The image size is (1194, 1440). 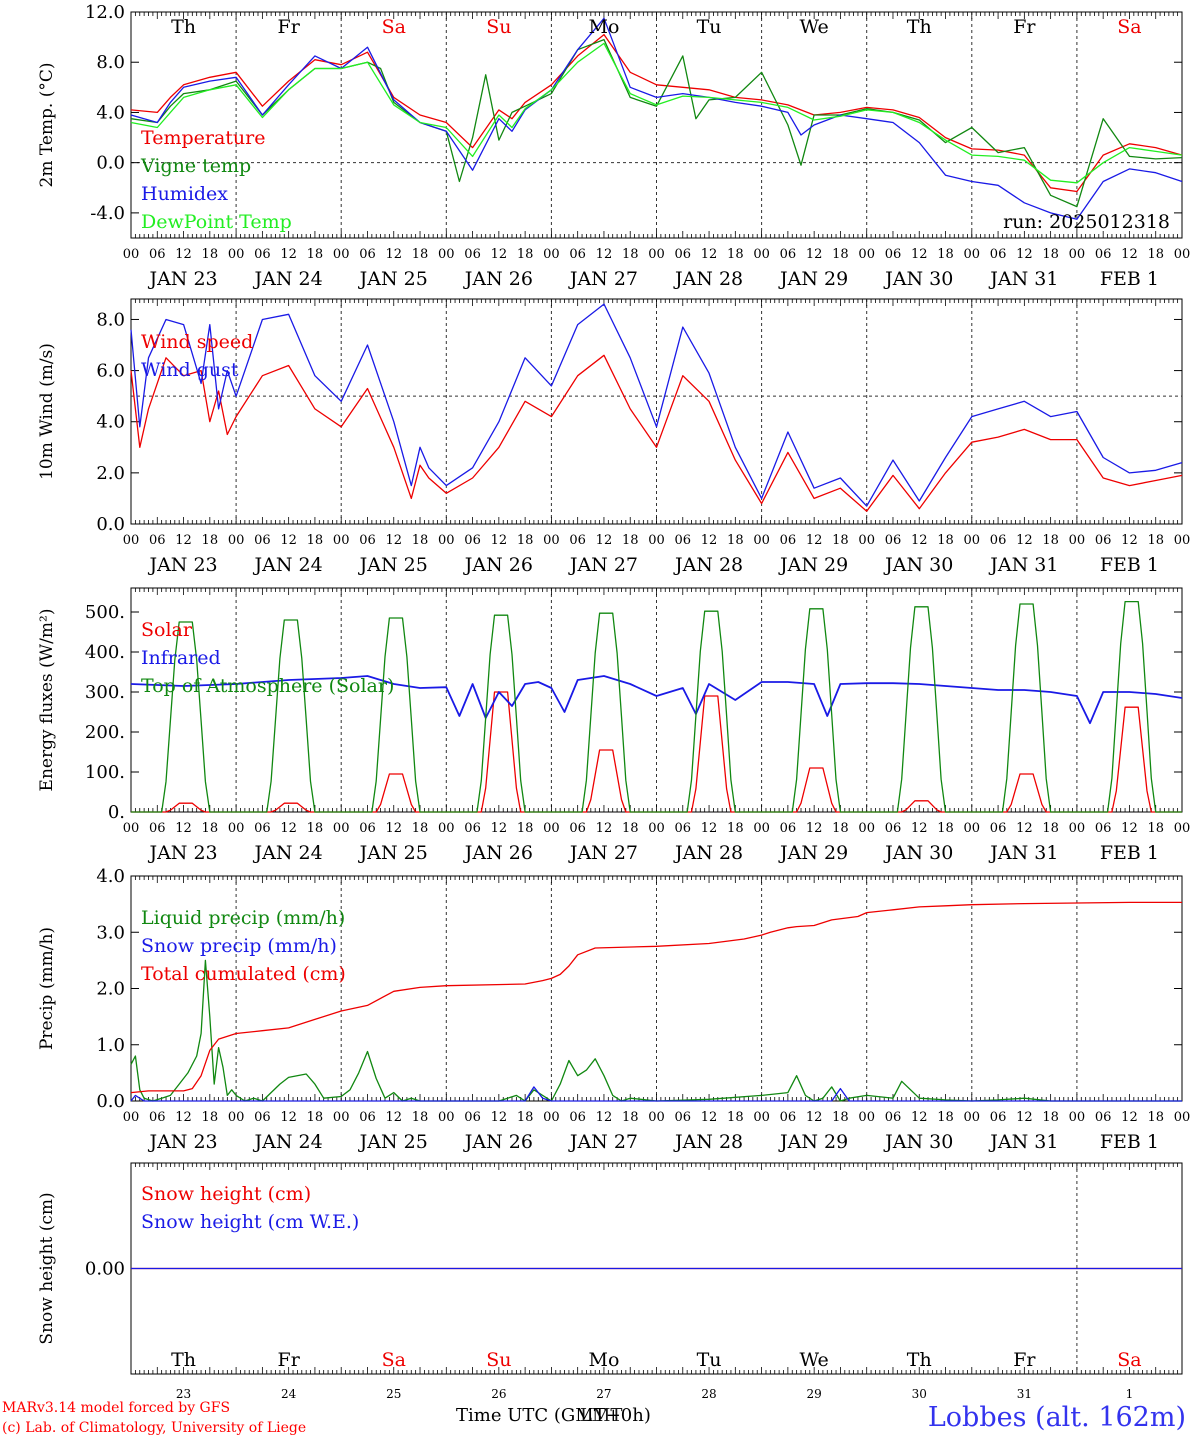 I want to click on series-line-temperature, so click(x=656, y=113).